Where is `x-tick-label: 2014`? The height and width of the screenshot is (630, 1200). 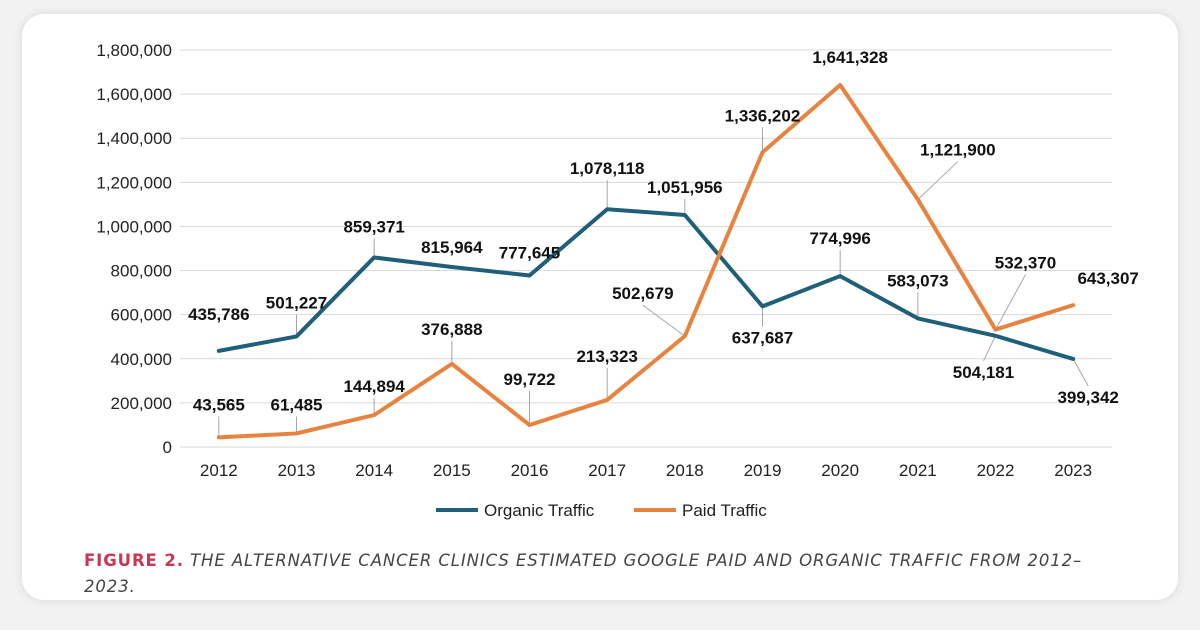 x-tick-label: 2014 is located at coordinates (374, 470).